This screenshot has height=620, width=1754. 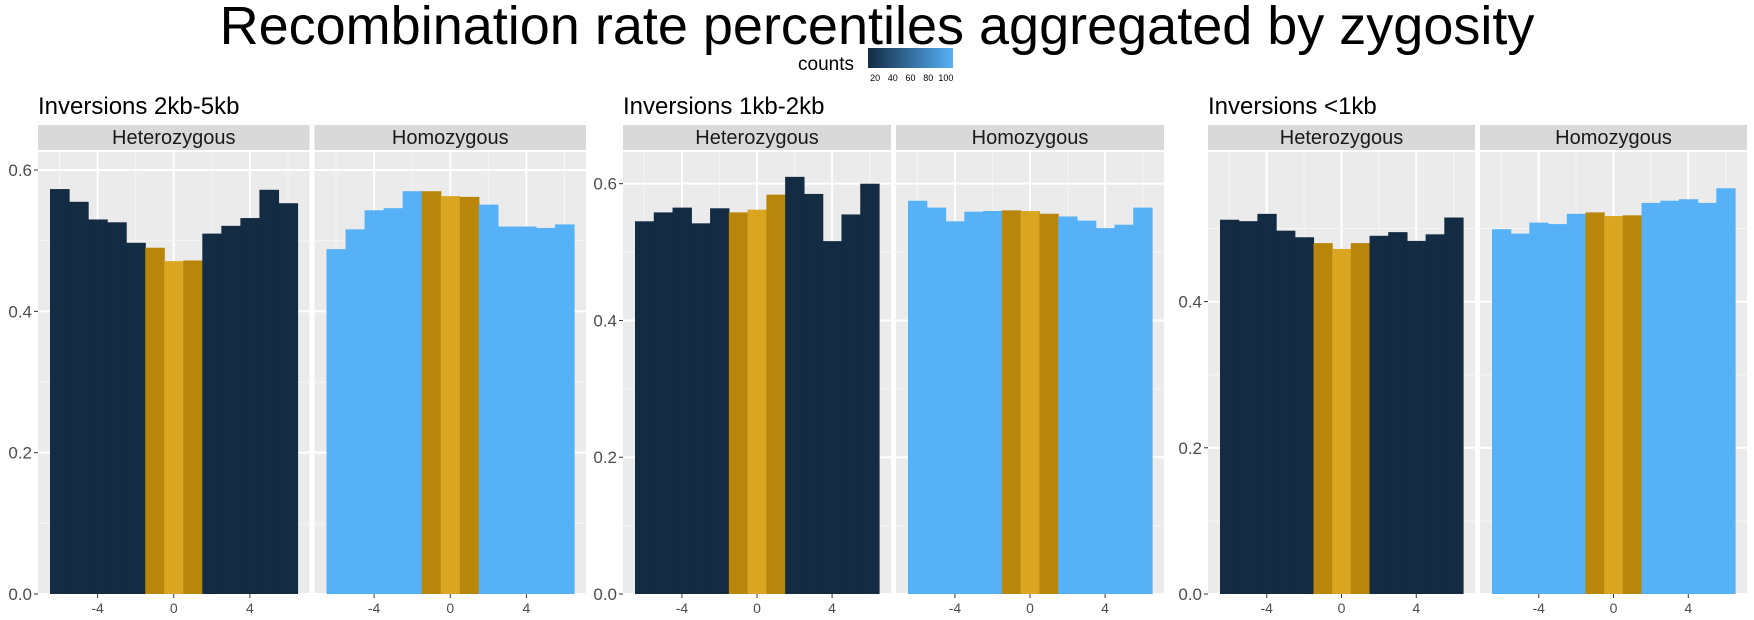 I want to click on panel-title: Inversions <1kb, so click(x=1292, y=106).